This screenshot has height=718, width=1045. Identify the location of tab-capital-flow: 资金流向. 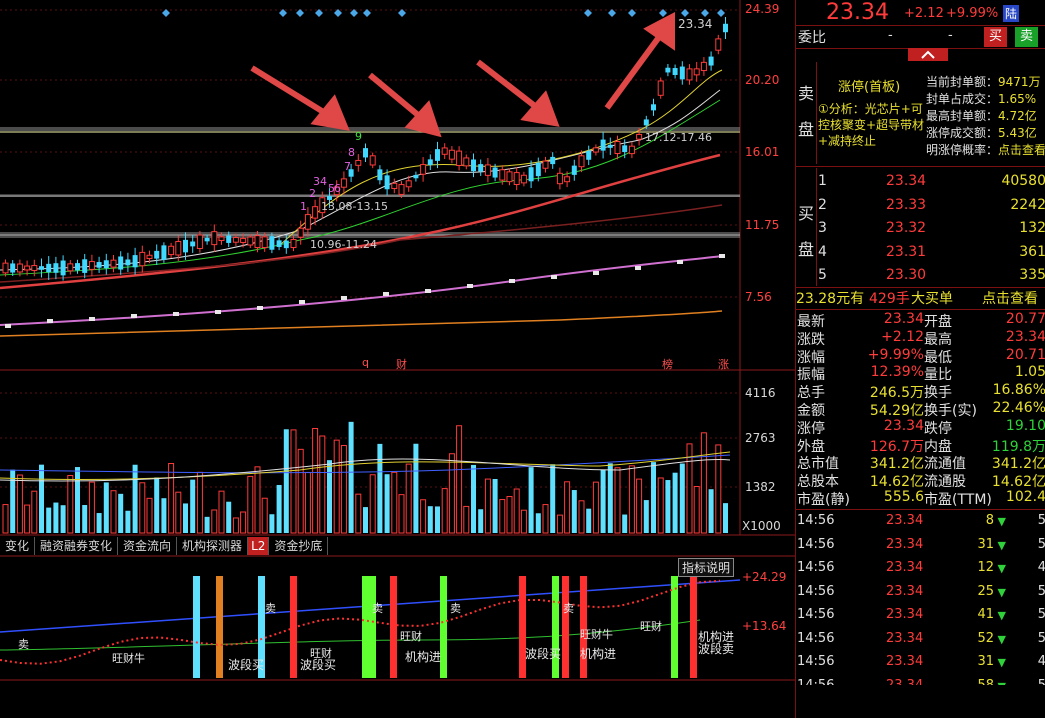
(148, 546).